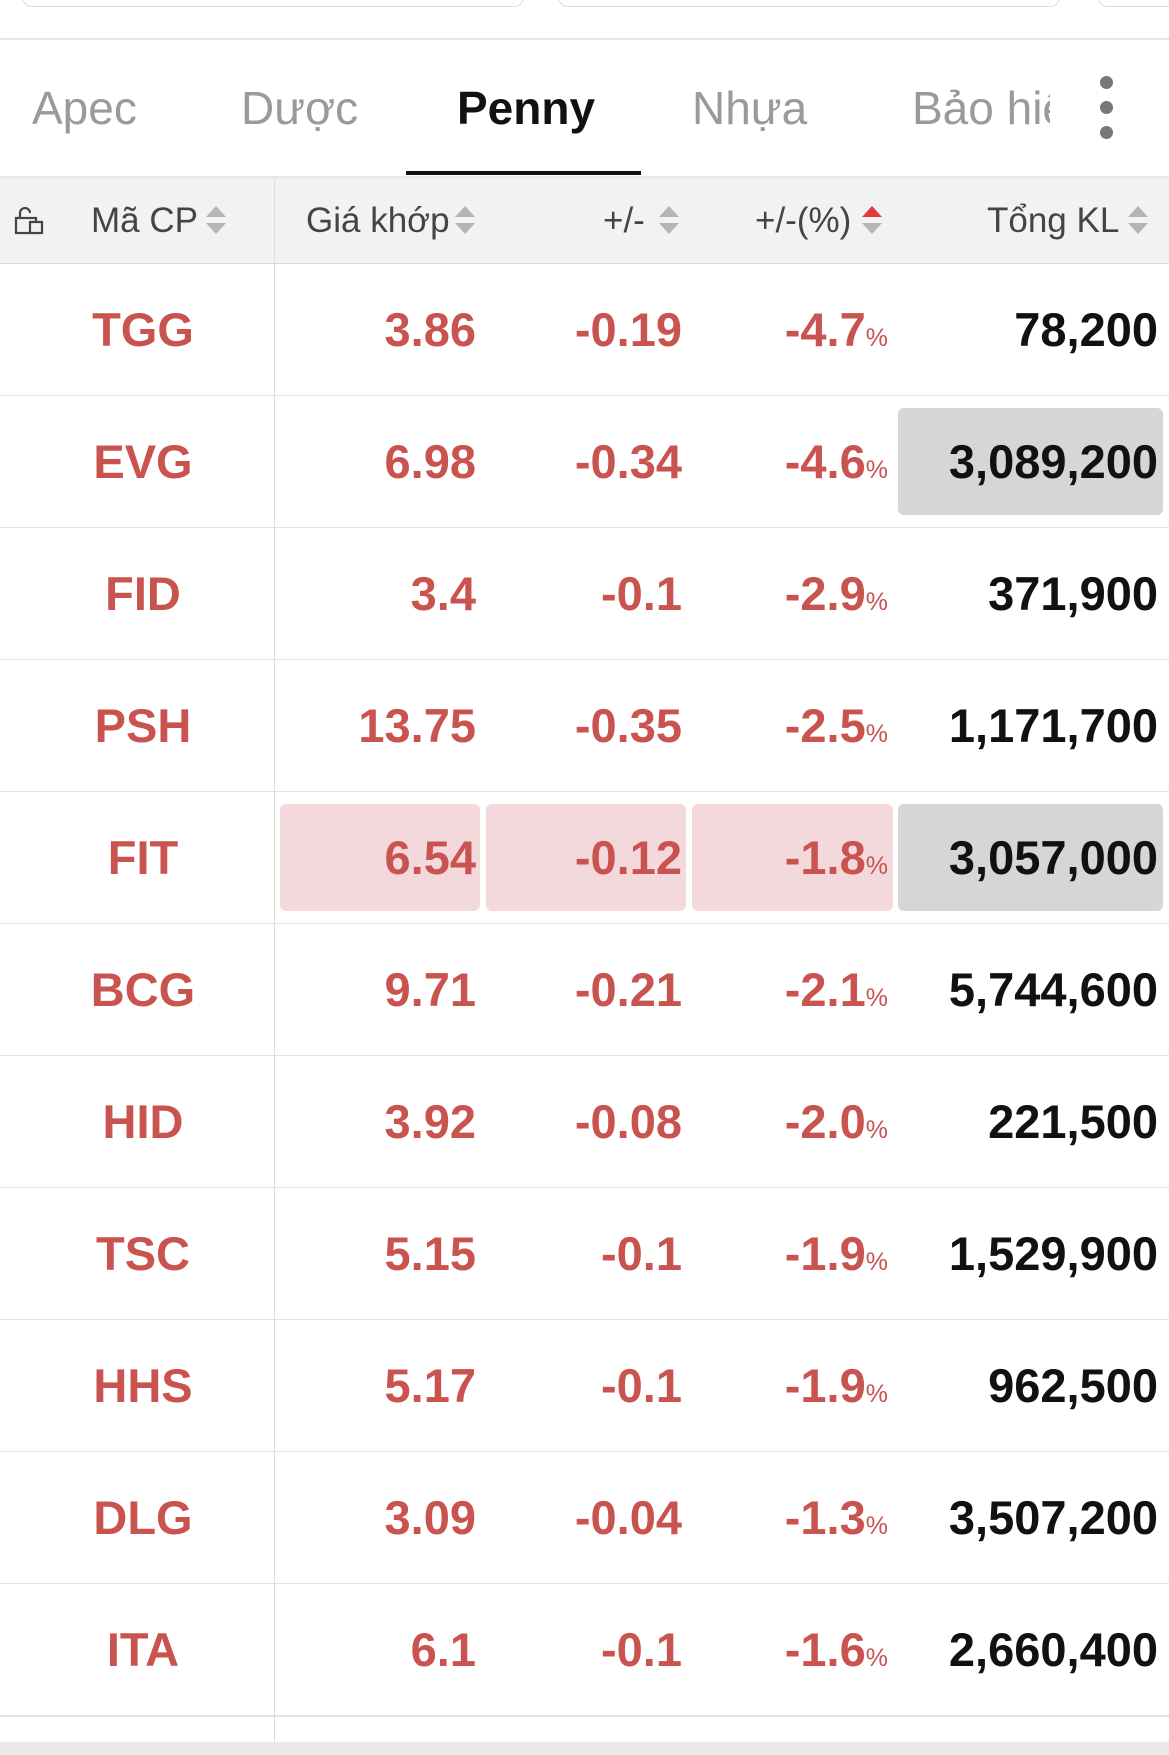 Image resolution: width=1169 pixels, height=1755 pixels. Describe the element at coordinates (523, 173) in the screenshot. I see `active-tab-indicator` at that location.